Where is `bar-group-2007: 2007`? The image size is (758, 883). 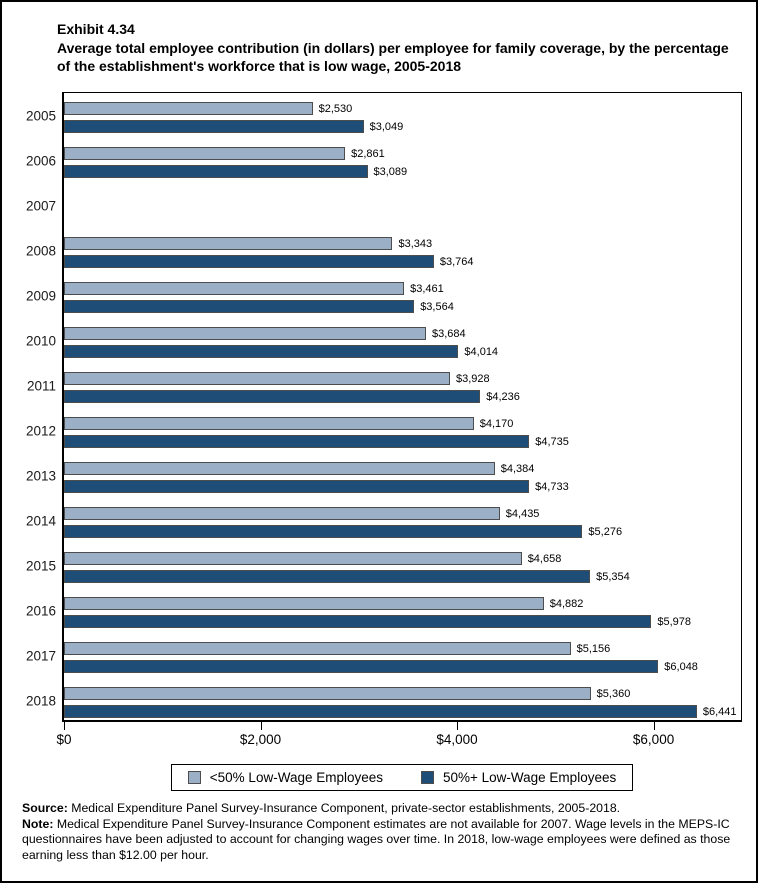
bar-group-2007: 2007 is located at coordinates (383, 205).